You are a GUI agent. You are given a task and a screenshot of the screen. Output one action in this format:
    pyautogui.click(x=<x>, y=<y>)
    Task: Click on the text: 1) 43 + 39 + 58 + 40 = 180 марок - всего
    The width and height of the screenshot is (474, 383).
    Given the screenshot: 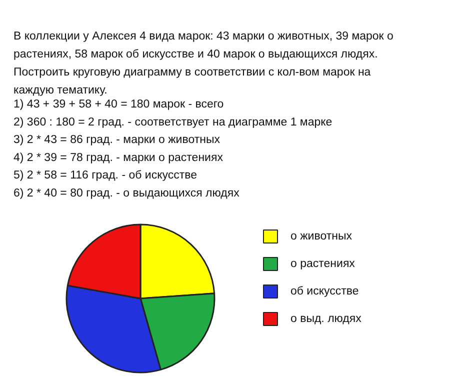 What is the action you would take?
    pyautogui.click(x=119, y=104)
    